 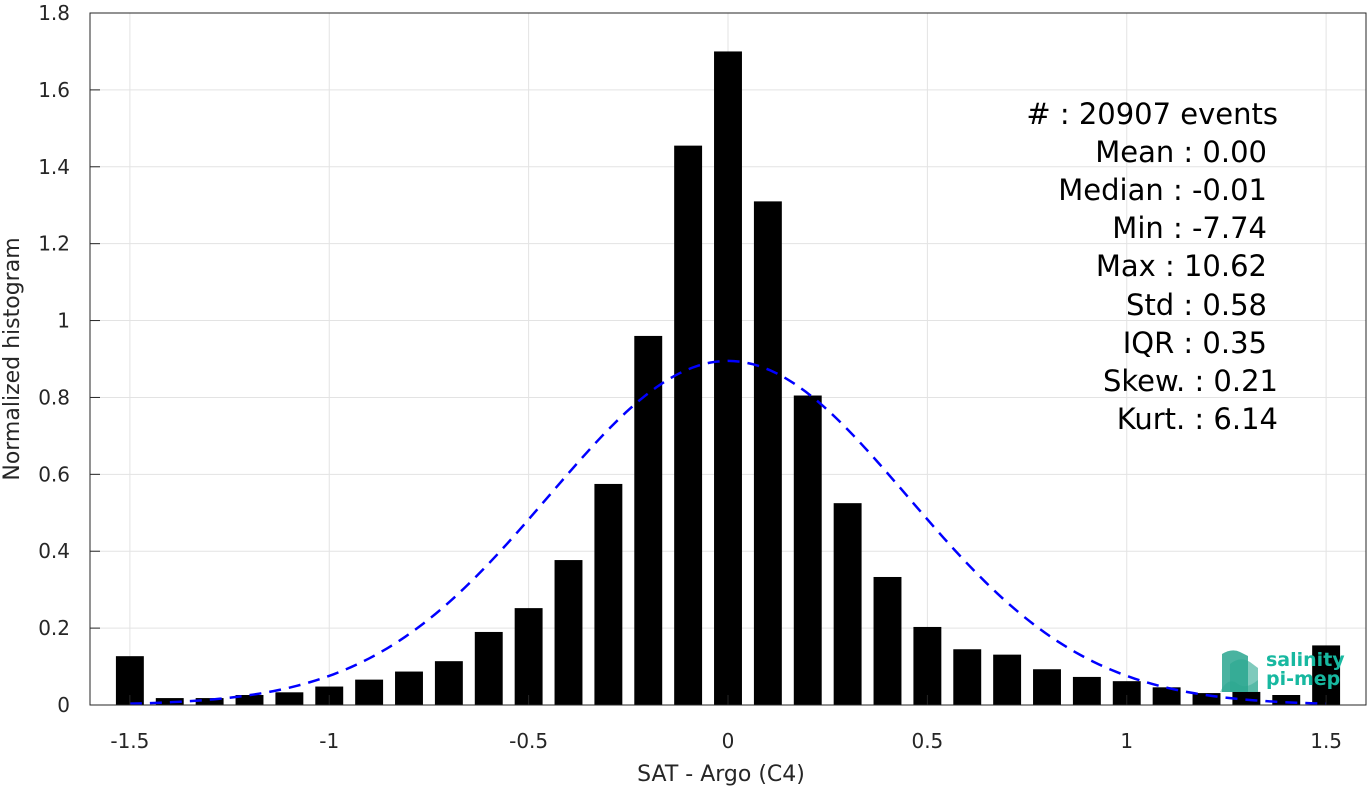 I want to click on stat-line-4: Max : 10.62, so click(x=1181, y=266).